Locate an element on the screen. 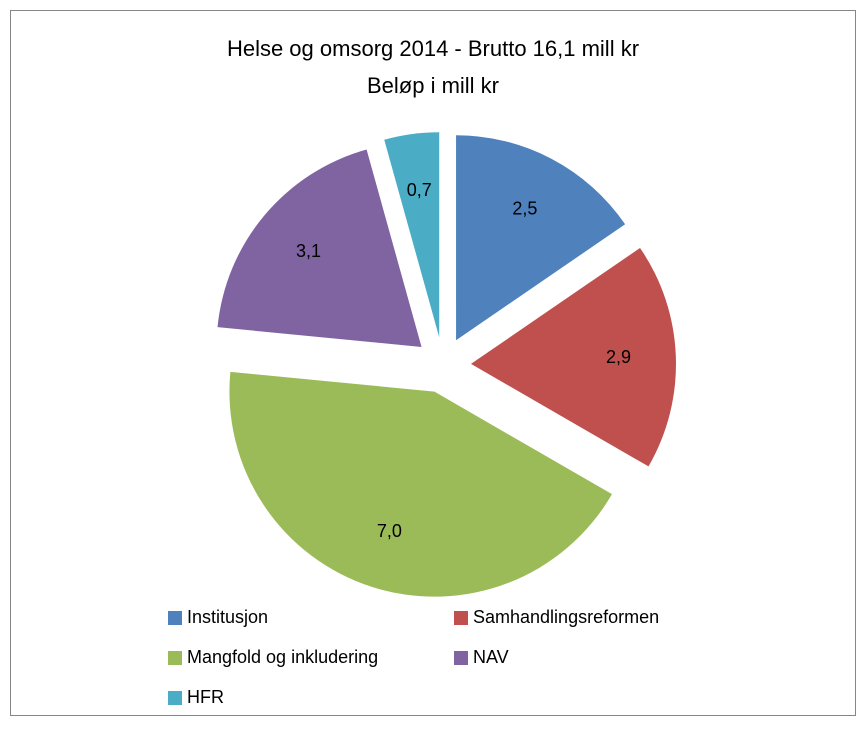 Image resolution: width=867 pixels, height=732 pixels. legend-label: NAV is located at coordinates (491, 657).